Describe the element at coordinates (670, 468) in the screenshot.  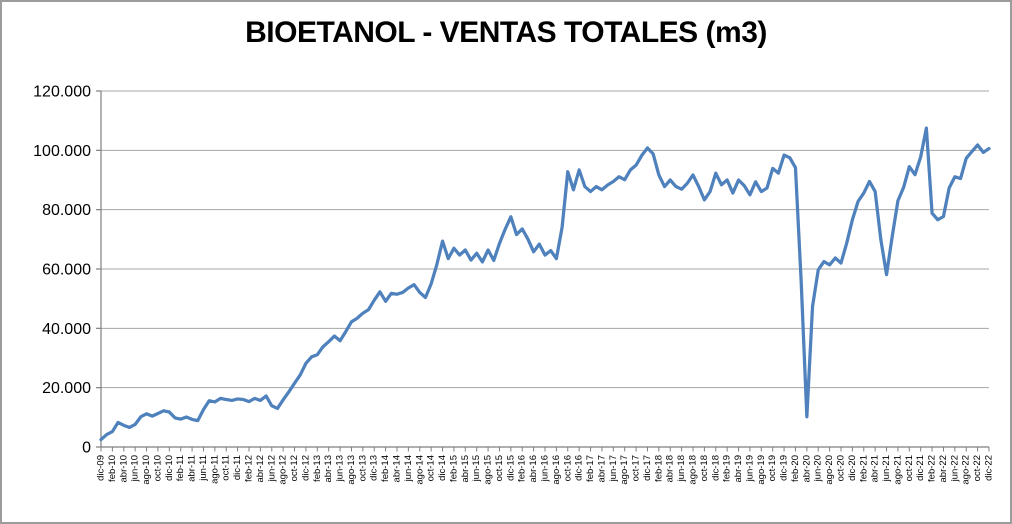
I see `x-tick-label: abr-18` at that location.